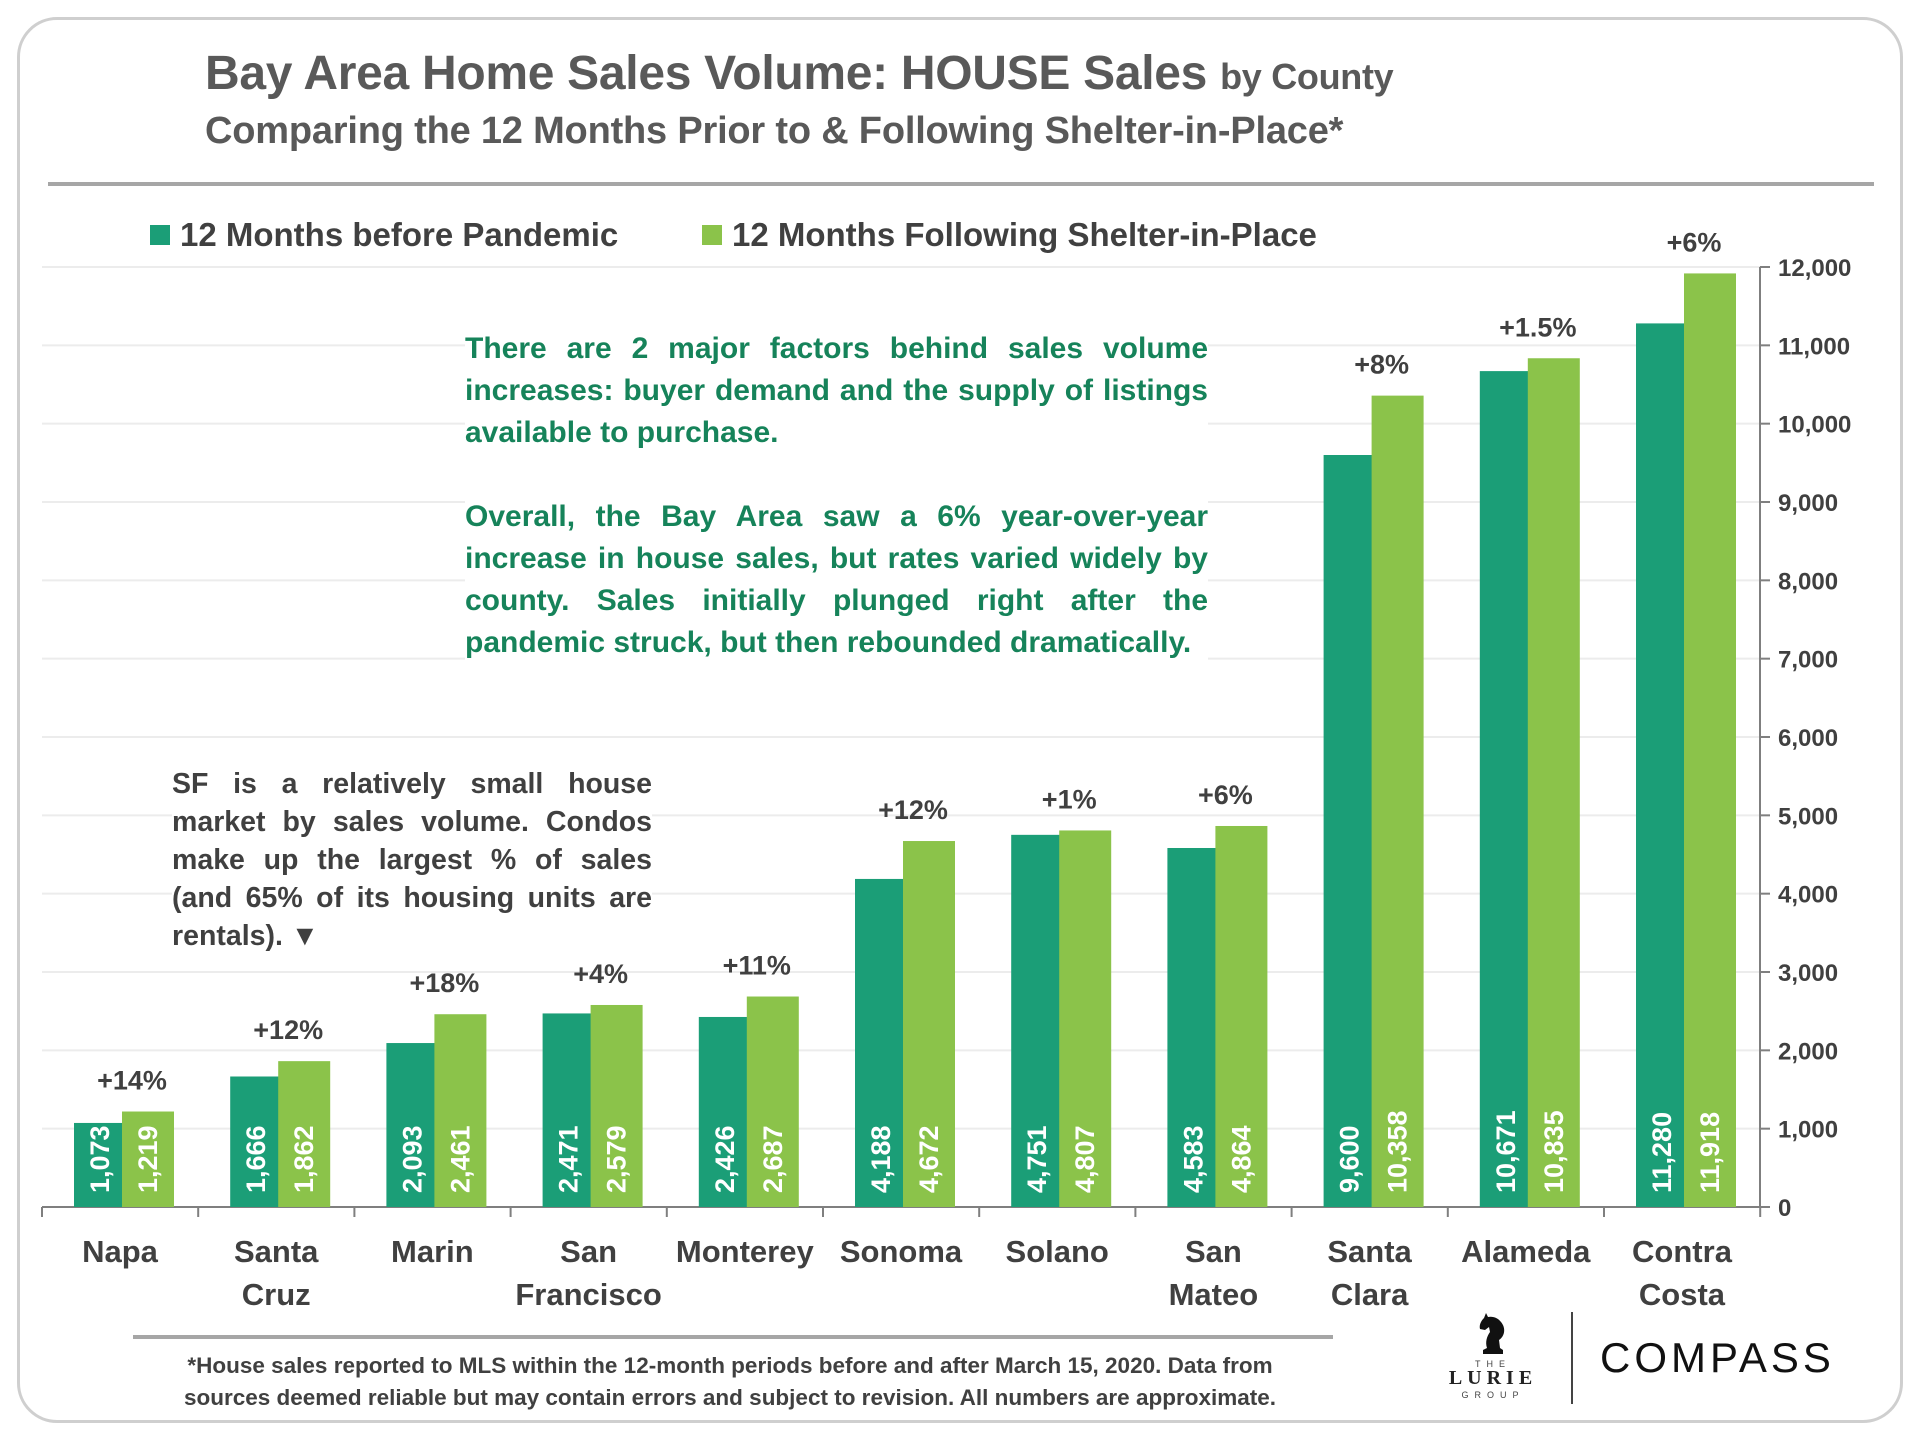 Image resolution: width=1920 pixels, height=1440 pixels. Describe the element at coordinates (725, 1159) in the screenshot. I see `bar-value-label: 2,426` at that location.